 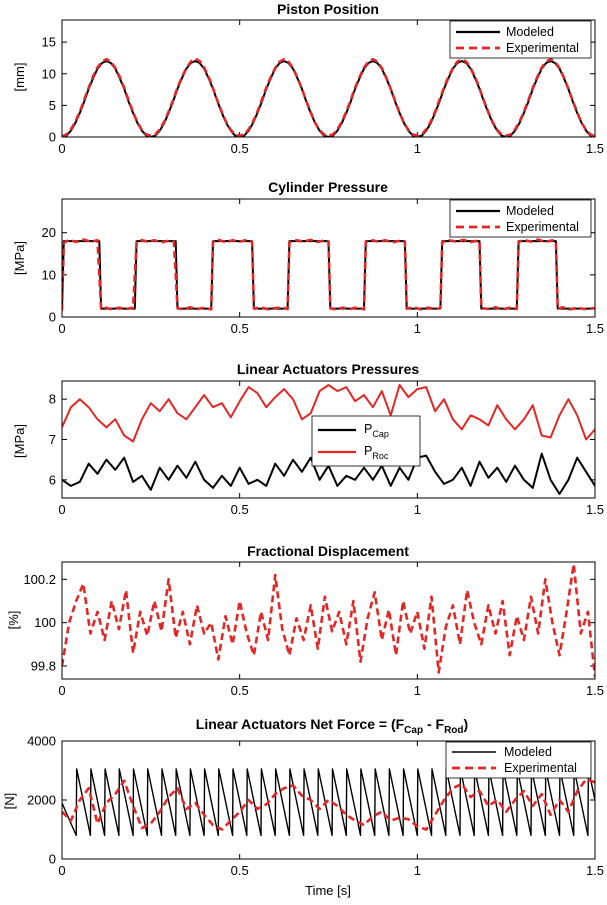 I want to click on legend: PCap PRoc, so click(x=366, y=441).